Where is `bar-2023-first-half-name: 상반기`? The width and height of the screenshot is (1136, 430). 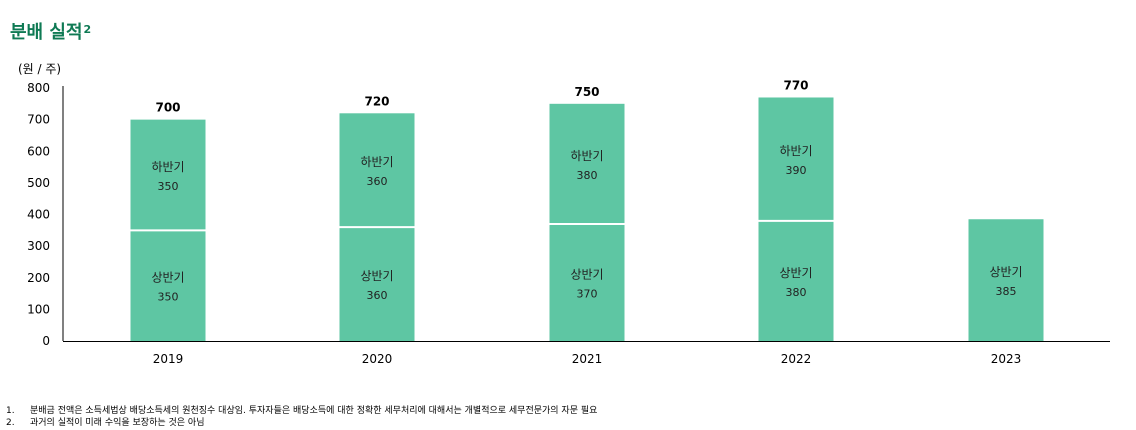 bar-2023-first-half-name: 상반기 is located at coordinates (1005, 272).